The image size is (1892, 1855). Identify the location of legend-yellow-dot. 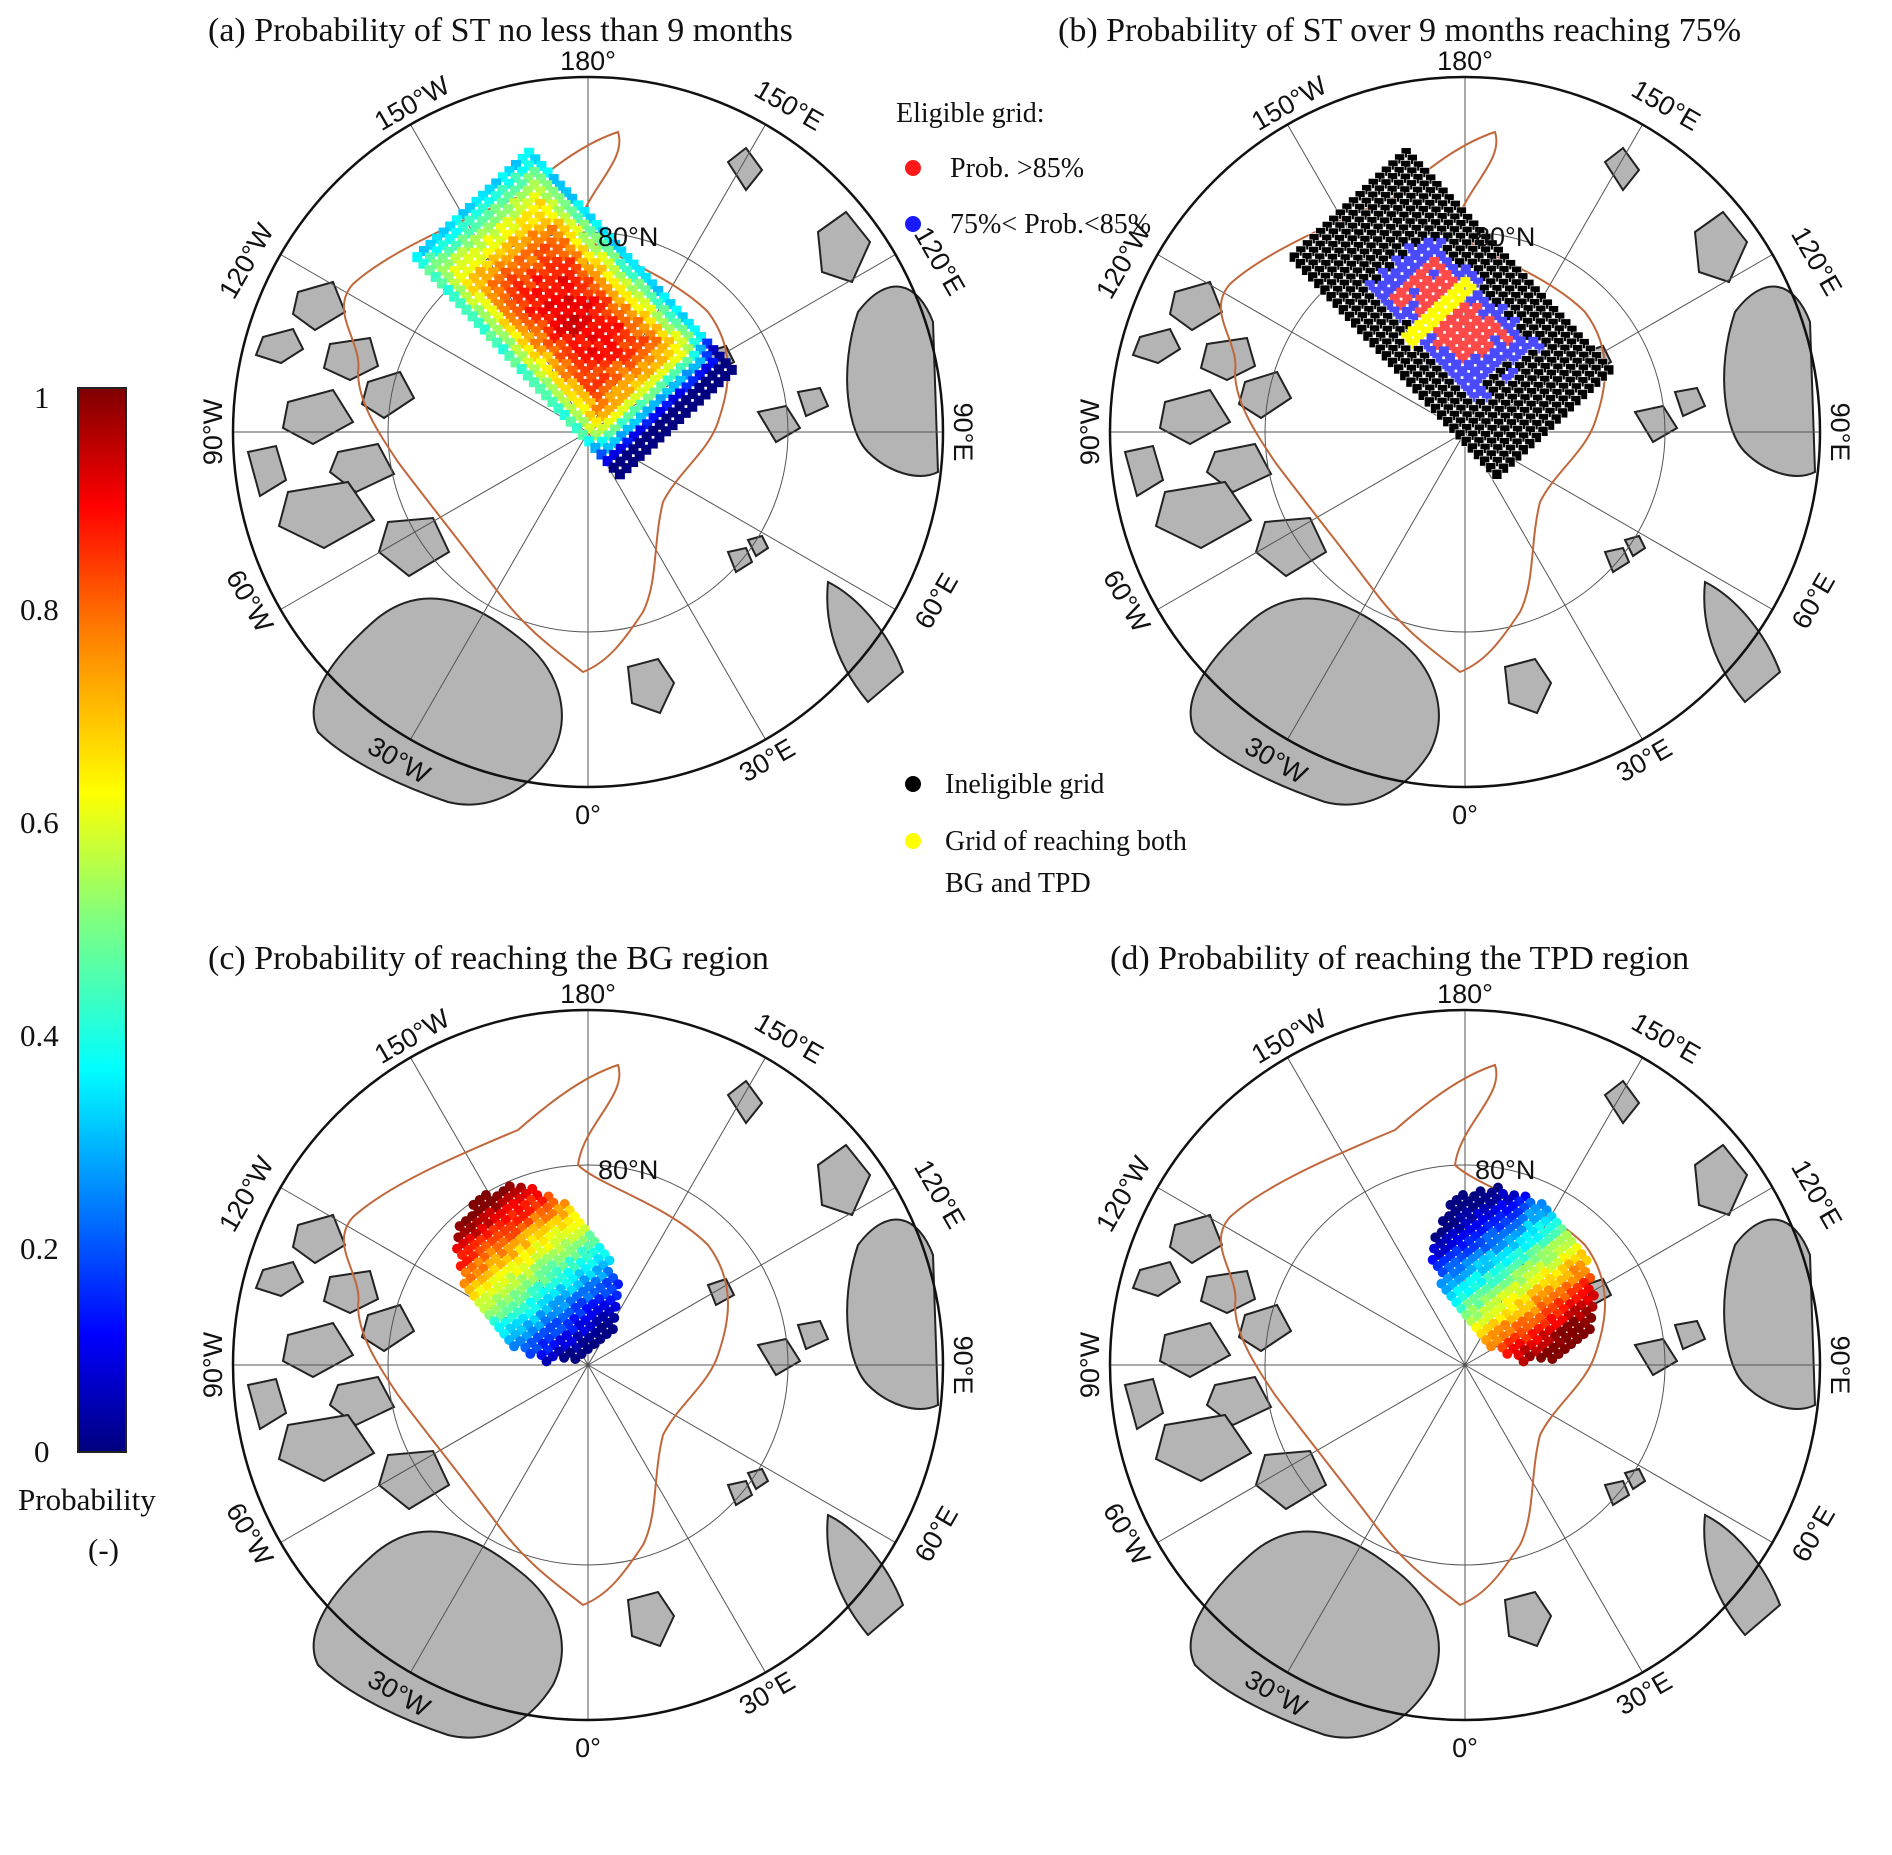
(913, 841).